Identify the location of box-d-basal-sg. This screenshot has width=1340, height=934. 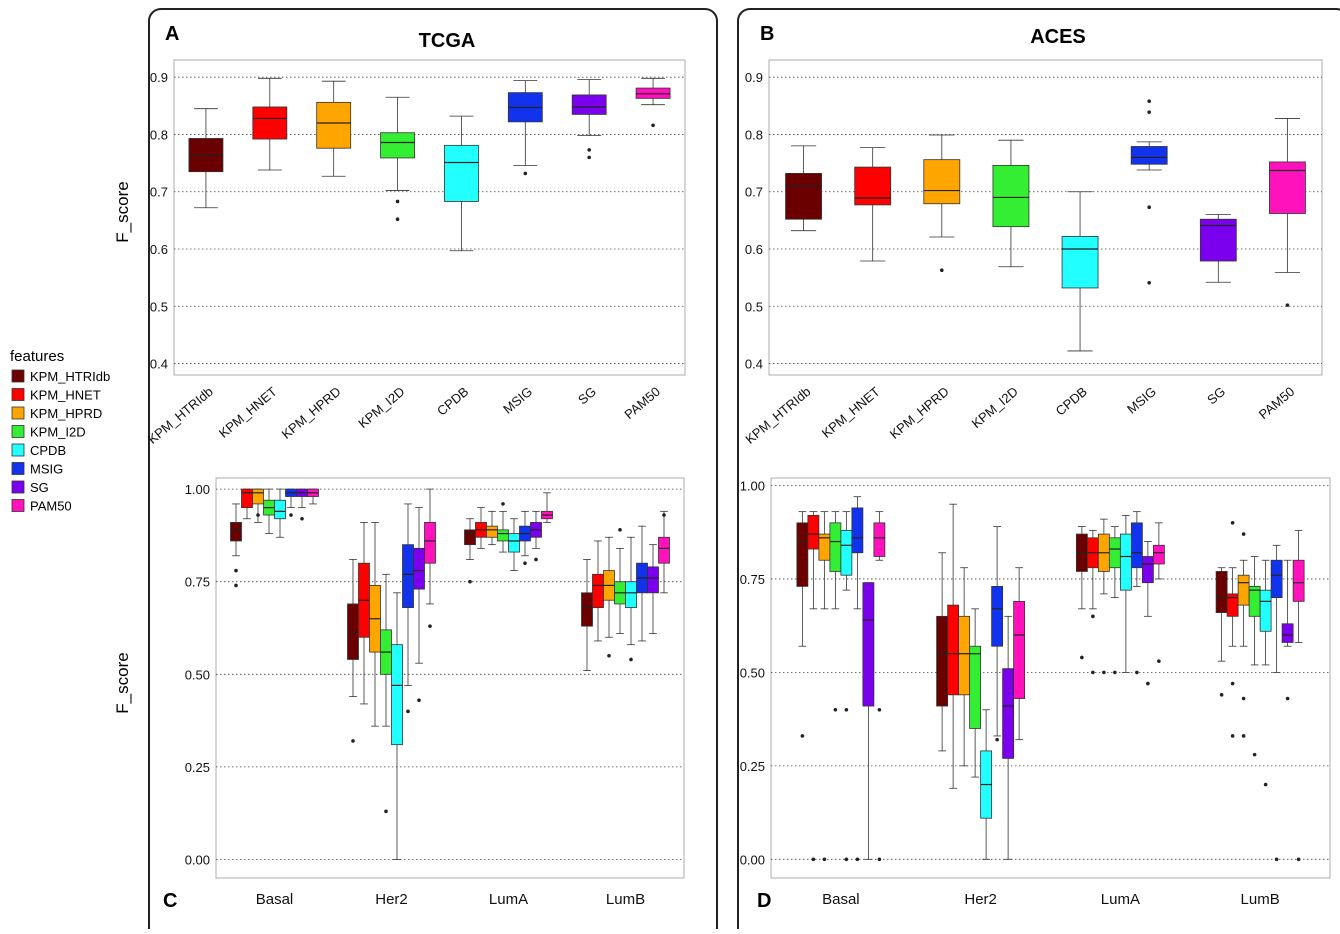
(868, 721).